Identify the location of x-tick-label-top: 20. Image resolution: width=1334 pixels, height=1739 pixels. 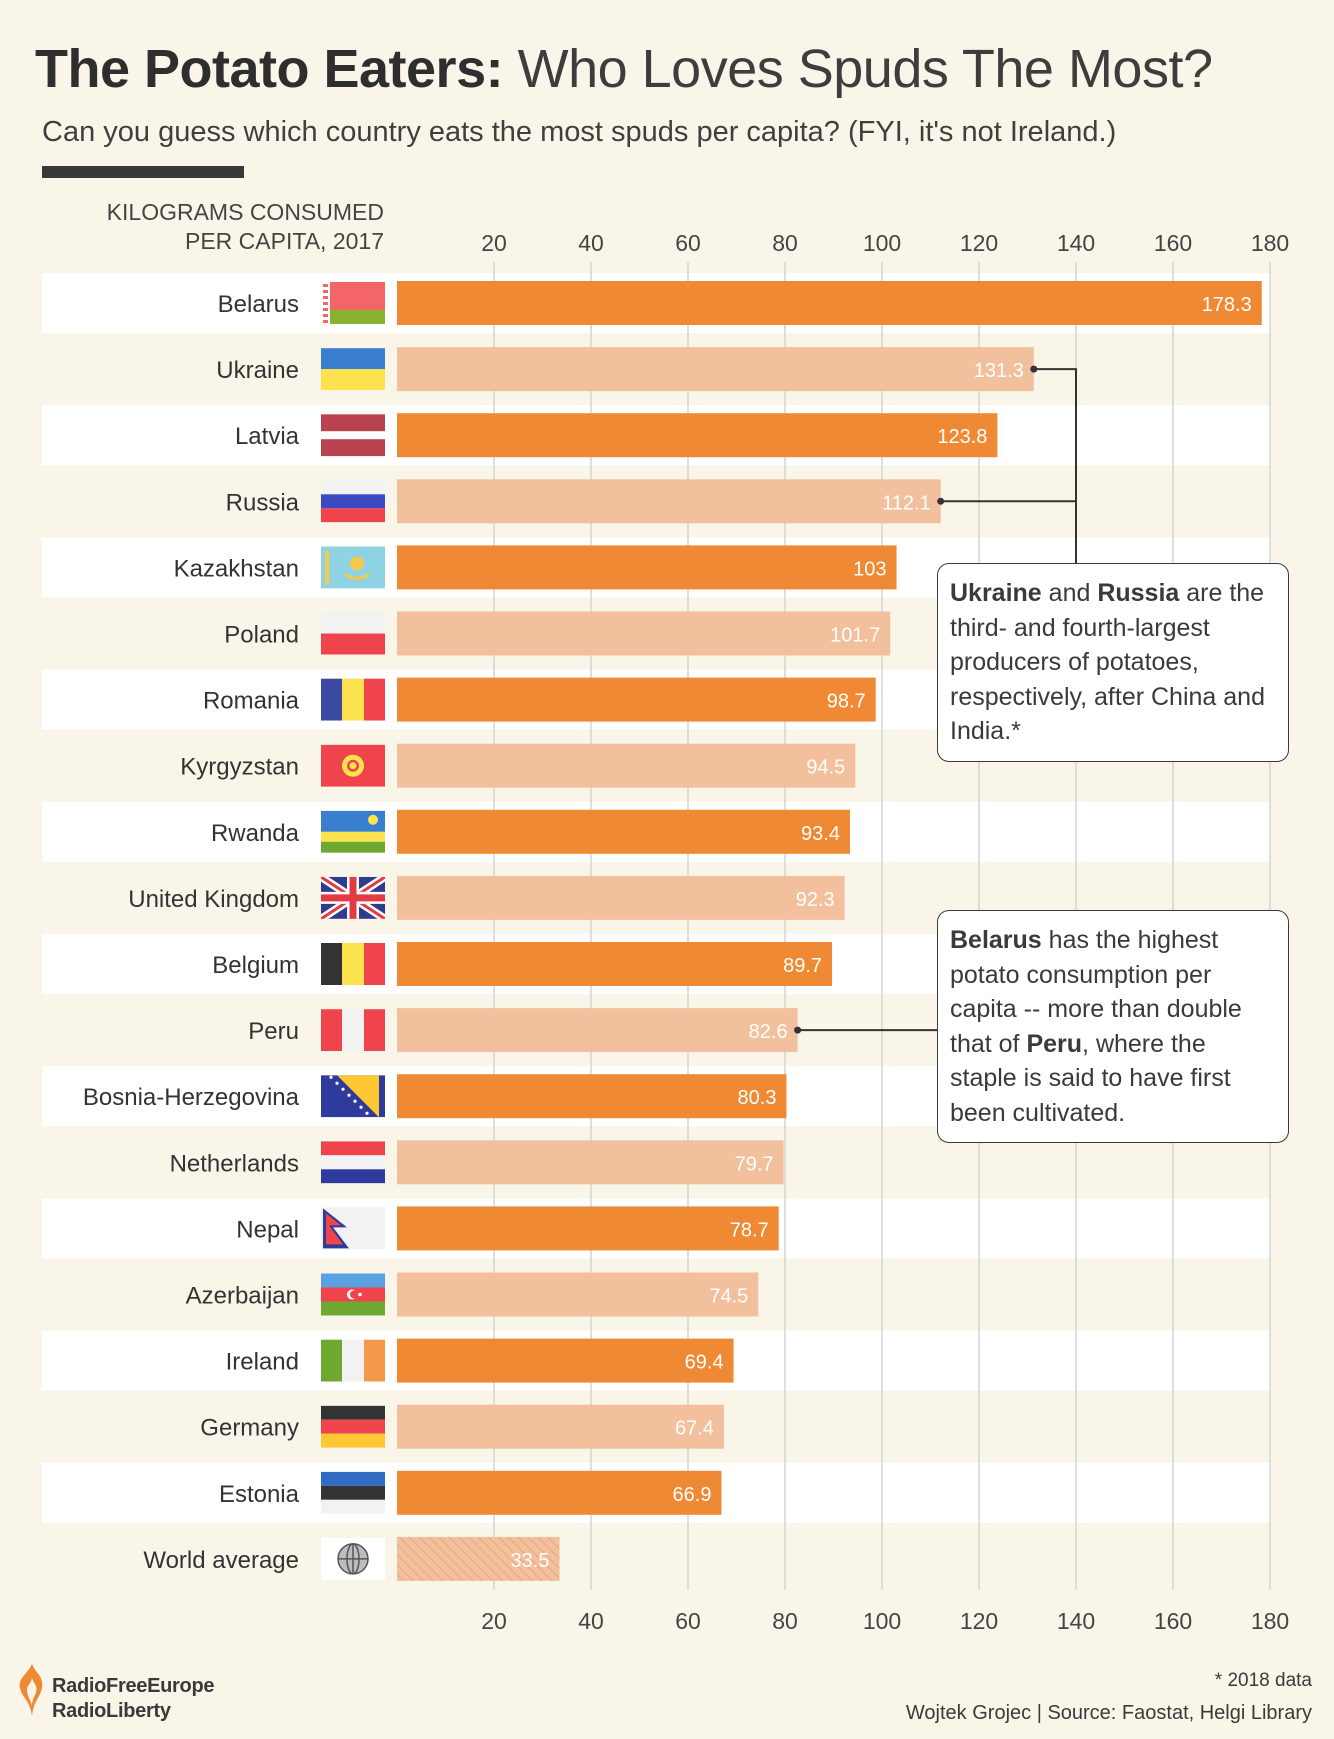
(494, 243).